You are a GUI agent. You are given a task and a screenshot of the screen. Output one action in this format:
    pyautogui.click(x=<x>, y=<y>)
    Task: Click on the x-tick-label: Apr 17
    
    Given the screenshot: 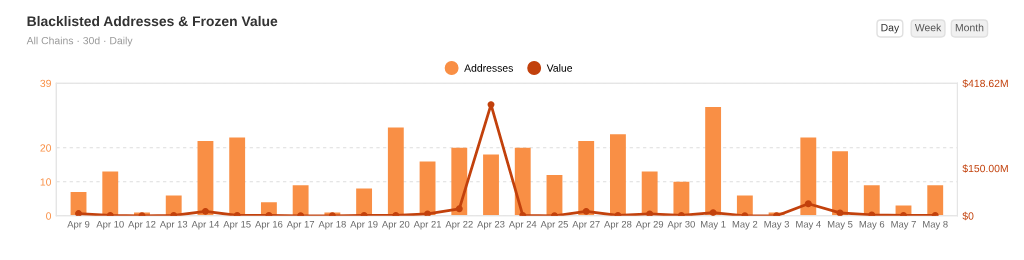 What is the action you would take?
    pyautogui.click(x=300, y=225)
    